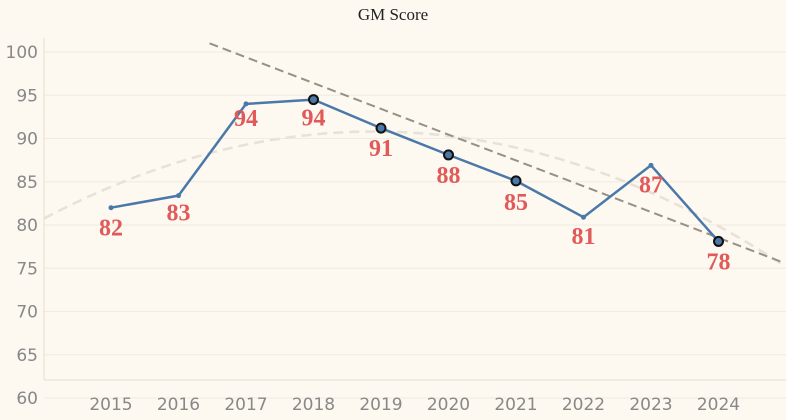 This screenshot has width=786, height=420. I want to click on x-tick-label: 2019, so click(380, 405).